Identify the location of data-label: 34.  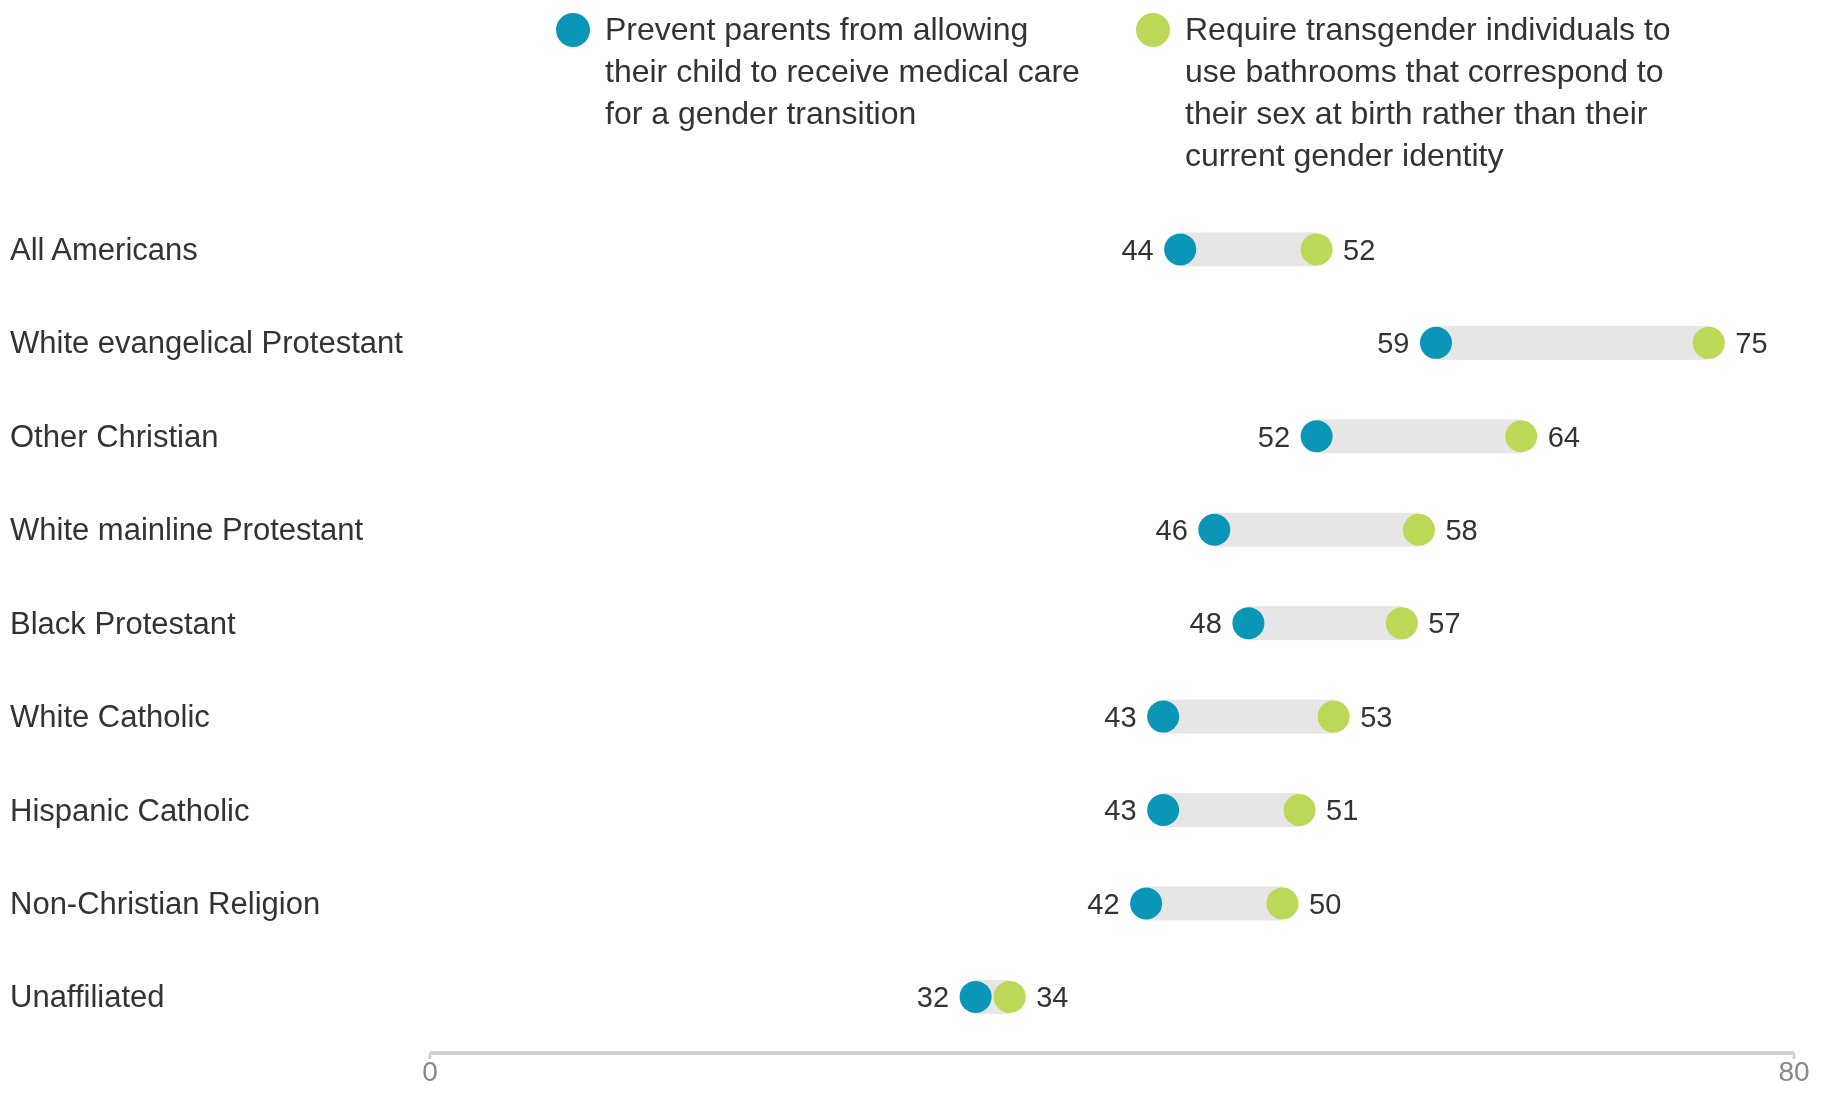
(1052, 997).